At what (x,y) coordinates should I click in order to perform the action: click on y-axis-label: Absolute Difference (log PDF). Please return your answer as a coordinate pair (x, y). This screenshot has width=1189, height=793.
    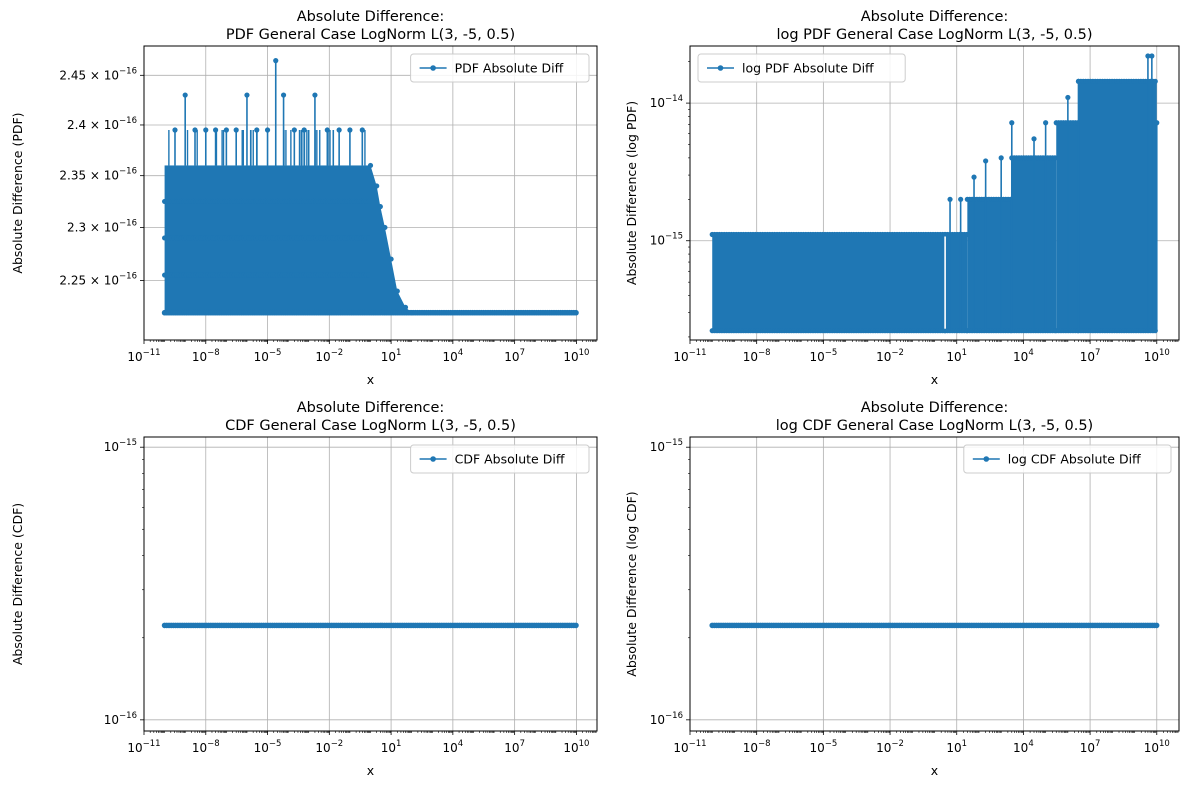
    Looking at the image, I should click on (631, 193).